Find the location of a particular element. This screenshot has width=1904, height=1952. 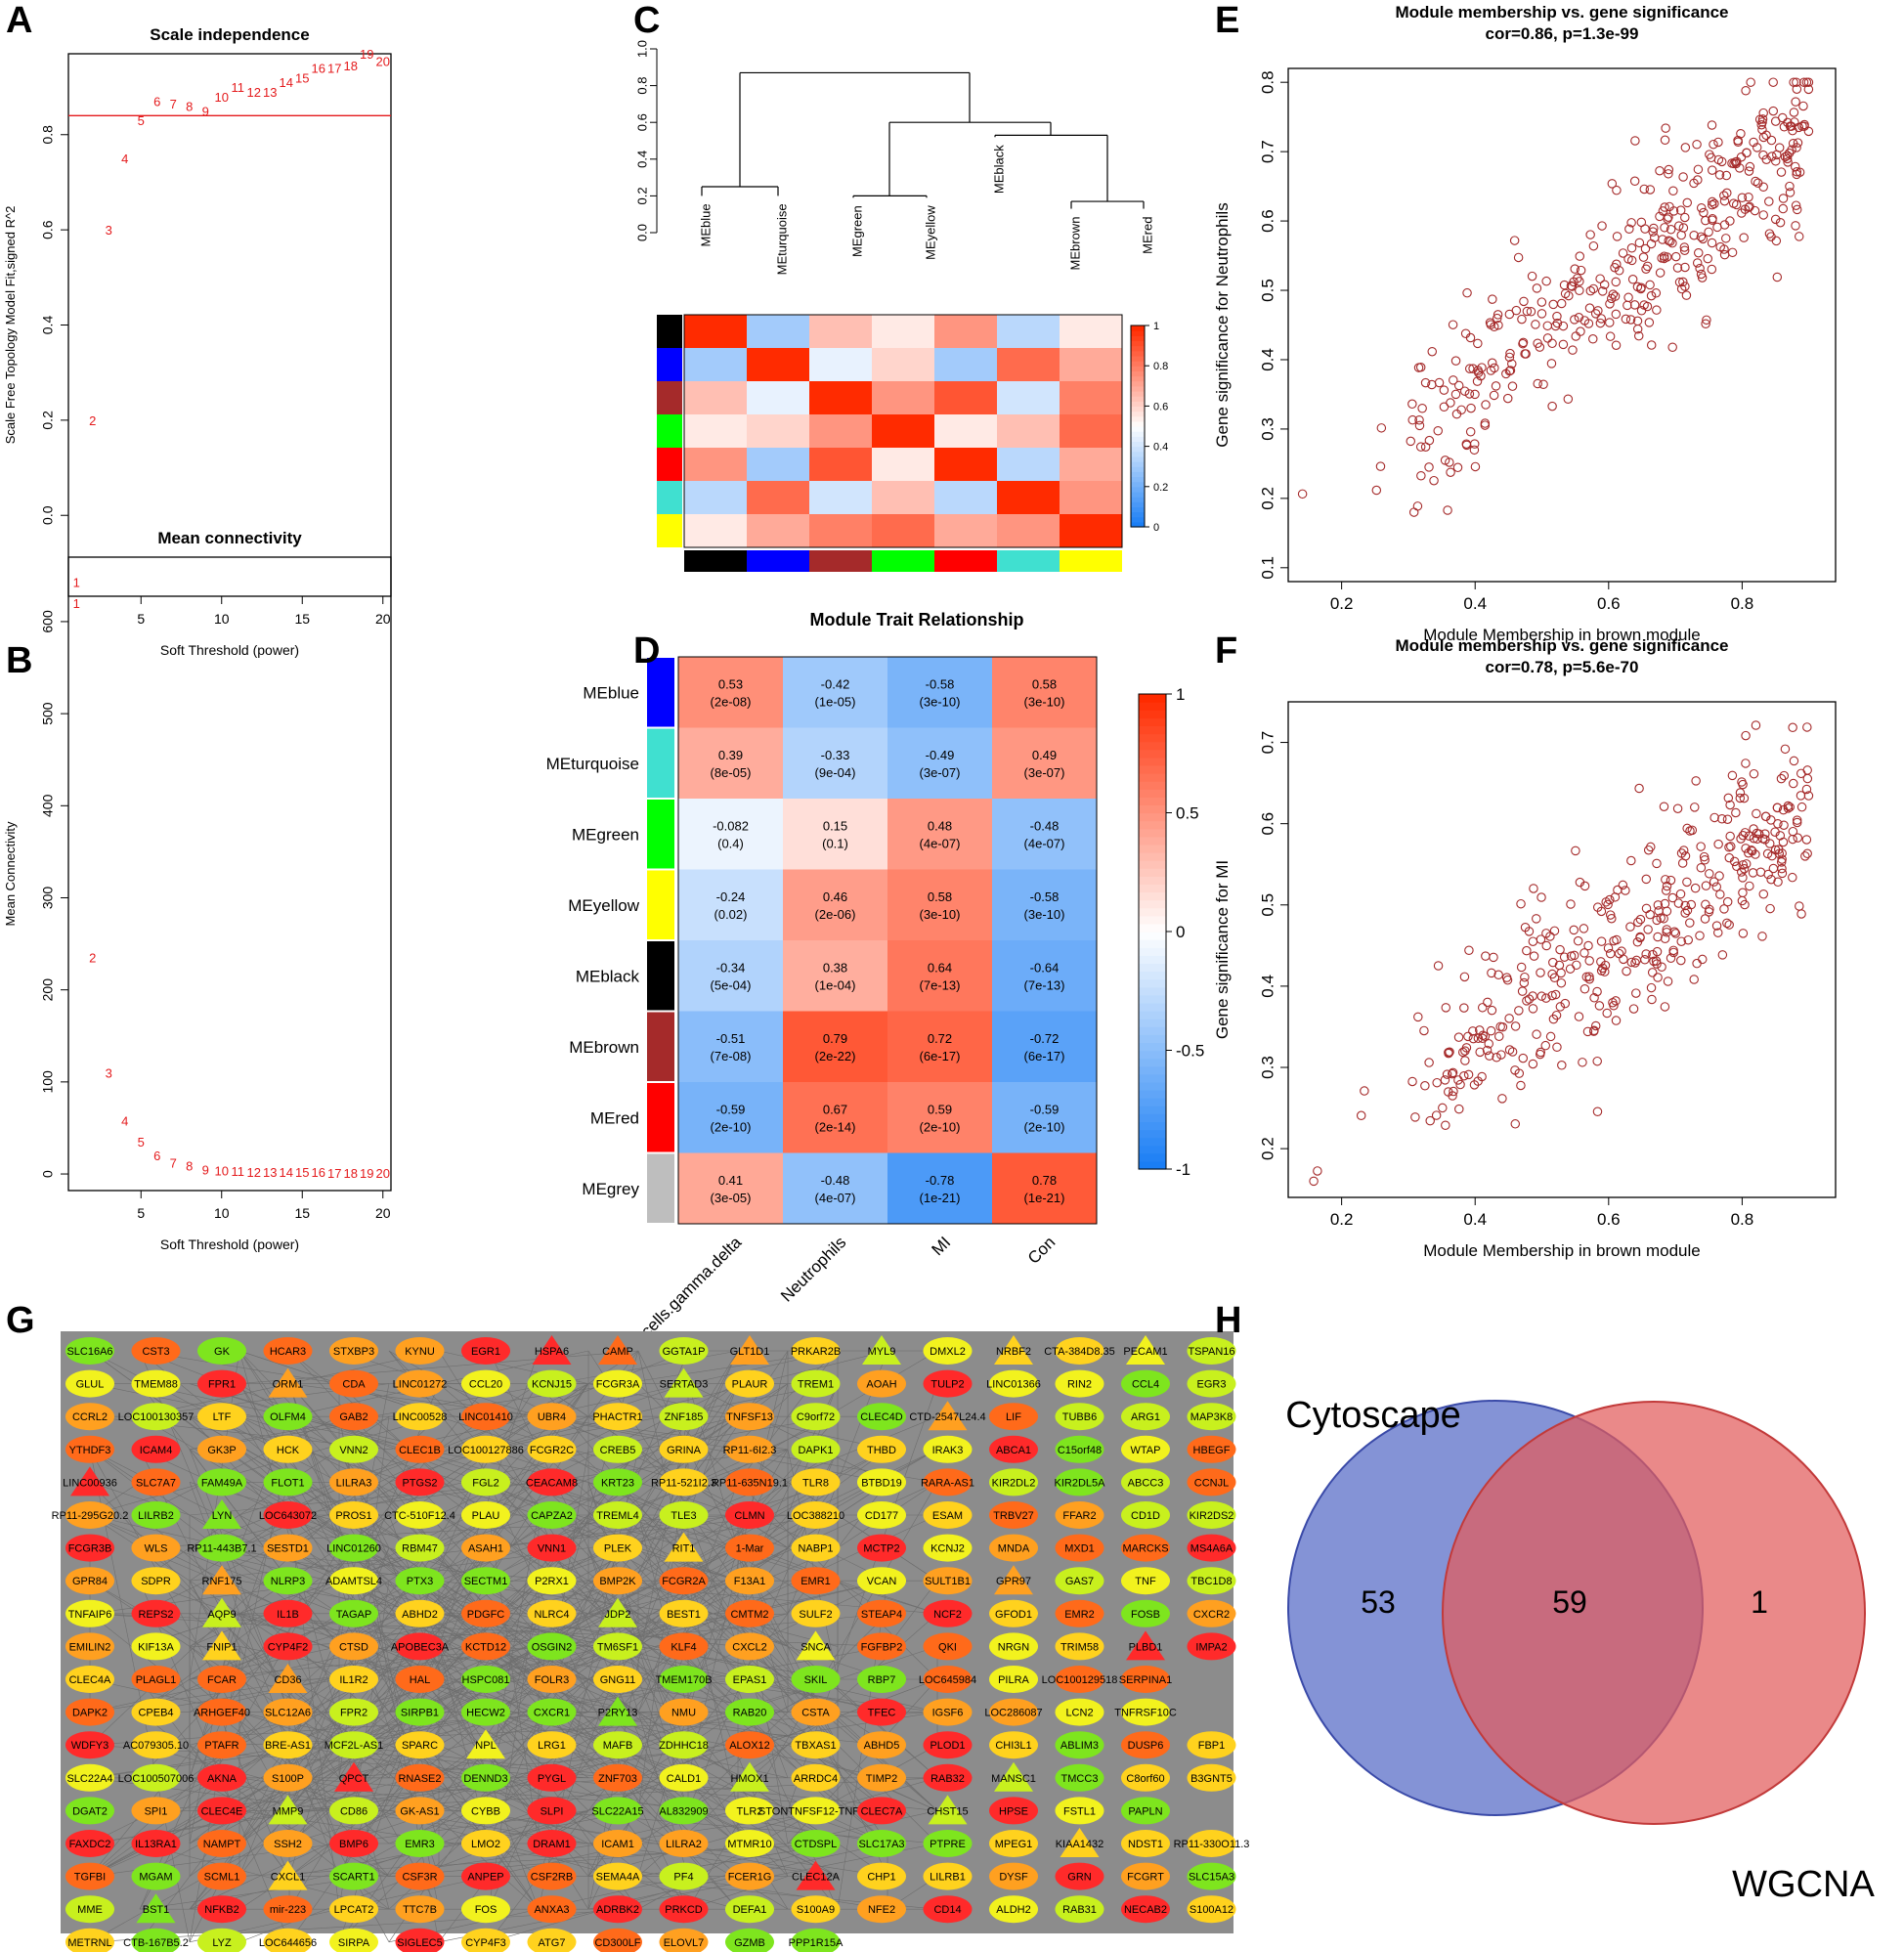

cell-pvalue: (1e-04) is located at coordinates (835, 985).